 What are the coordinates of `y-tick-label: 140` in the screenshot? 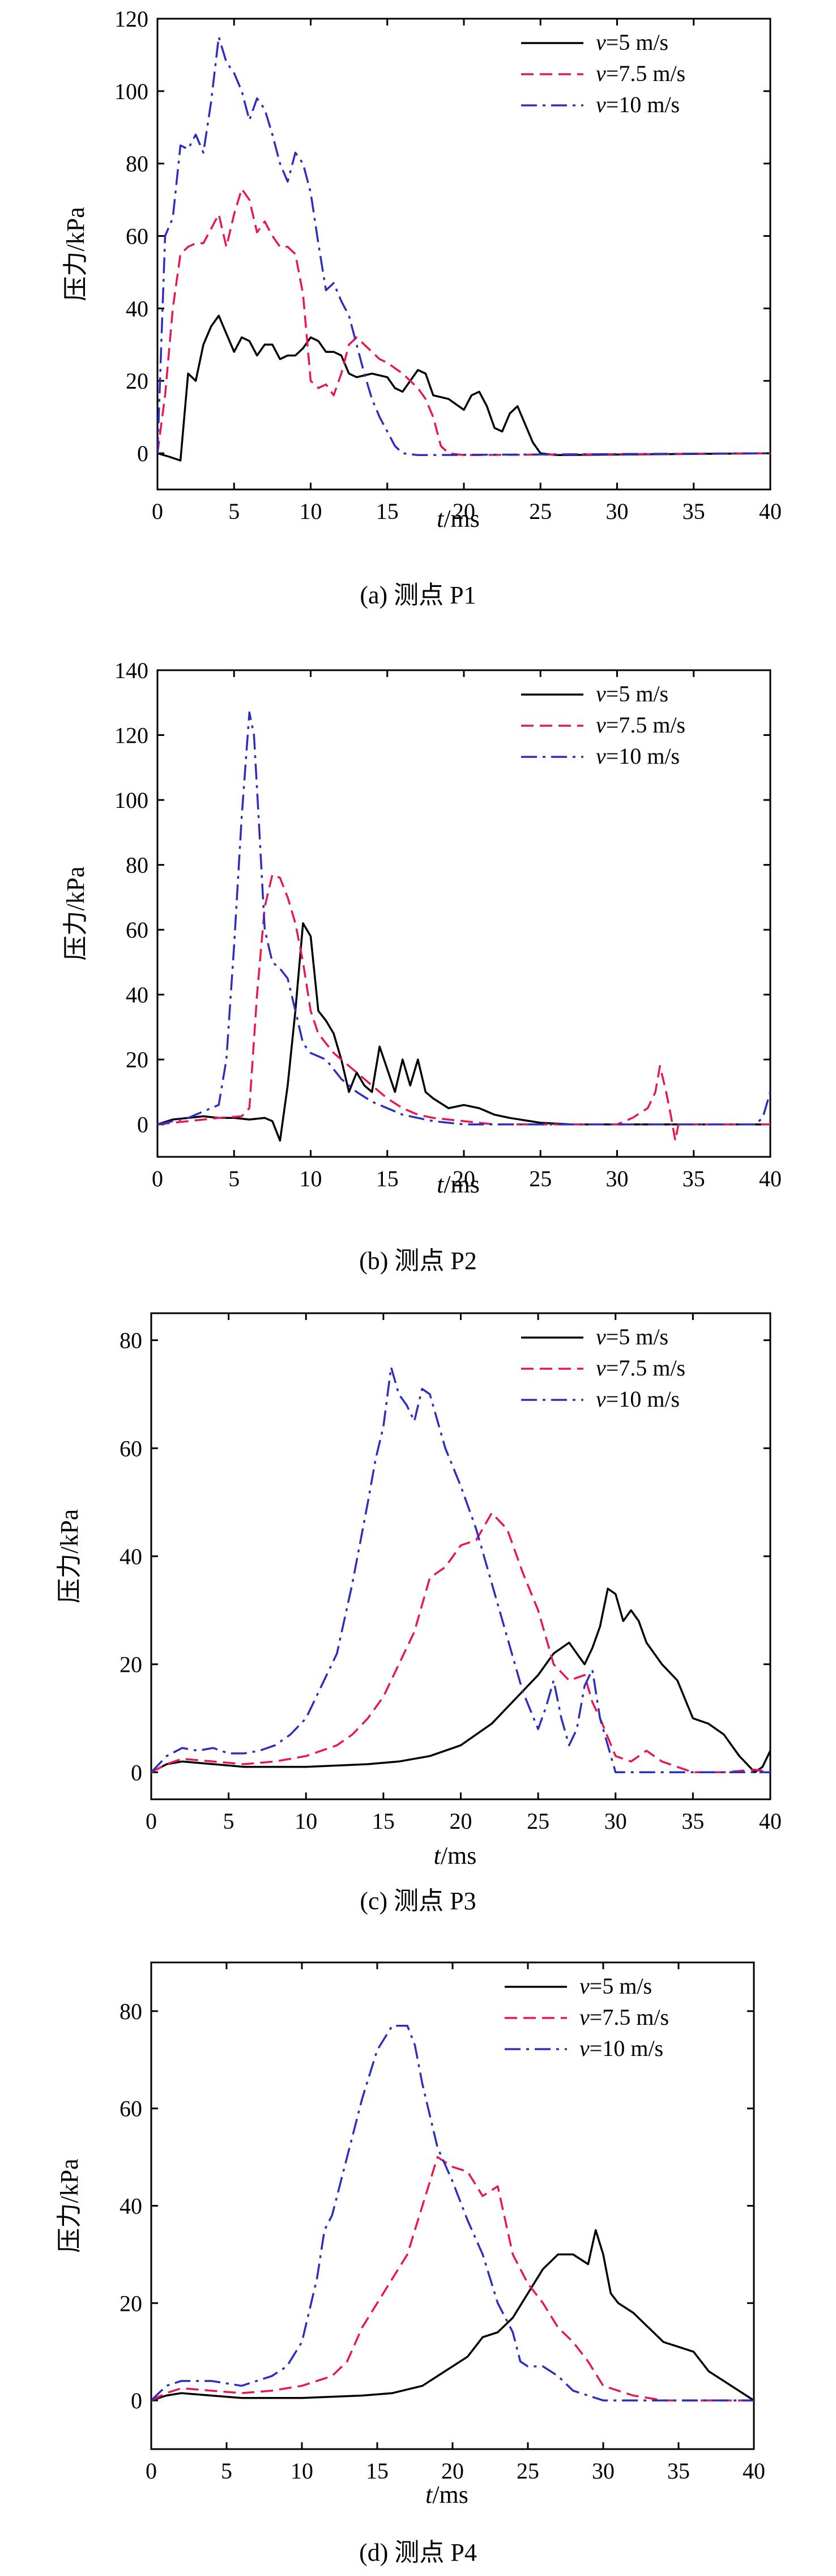 It's located at (131, 670).